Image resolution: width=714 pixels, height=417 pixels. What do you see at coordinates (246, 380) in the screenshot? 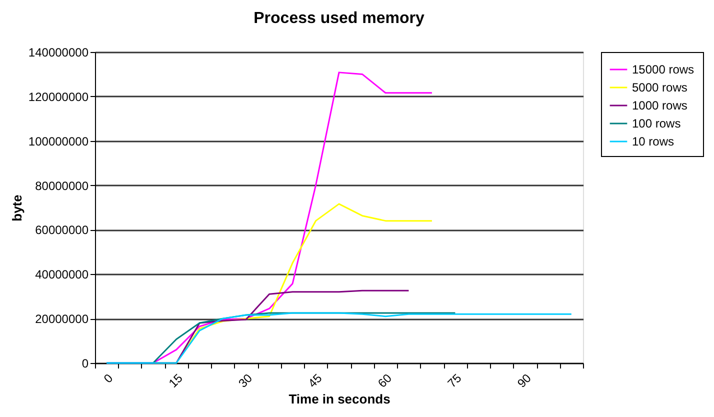
I see `x-tick-label: 30` at bounding box center [246, 380].